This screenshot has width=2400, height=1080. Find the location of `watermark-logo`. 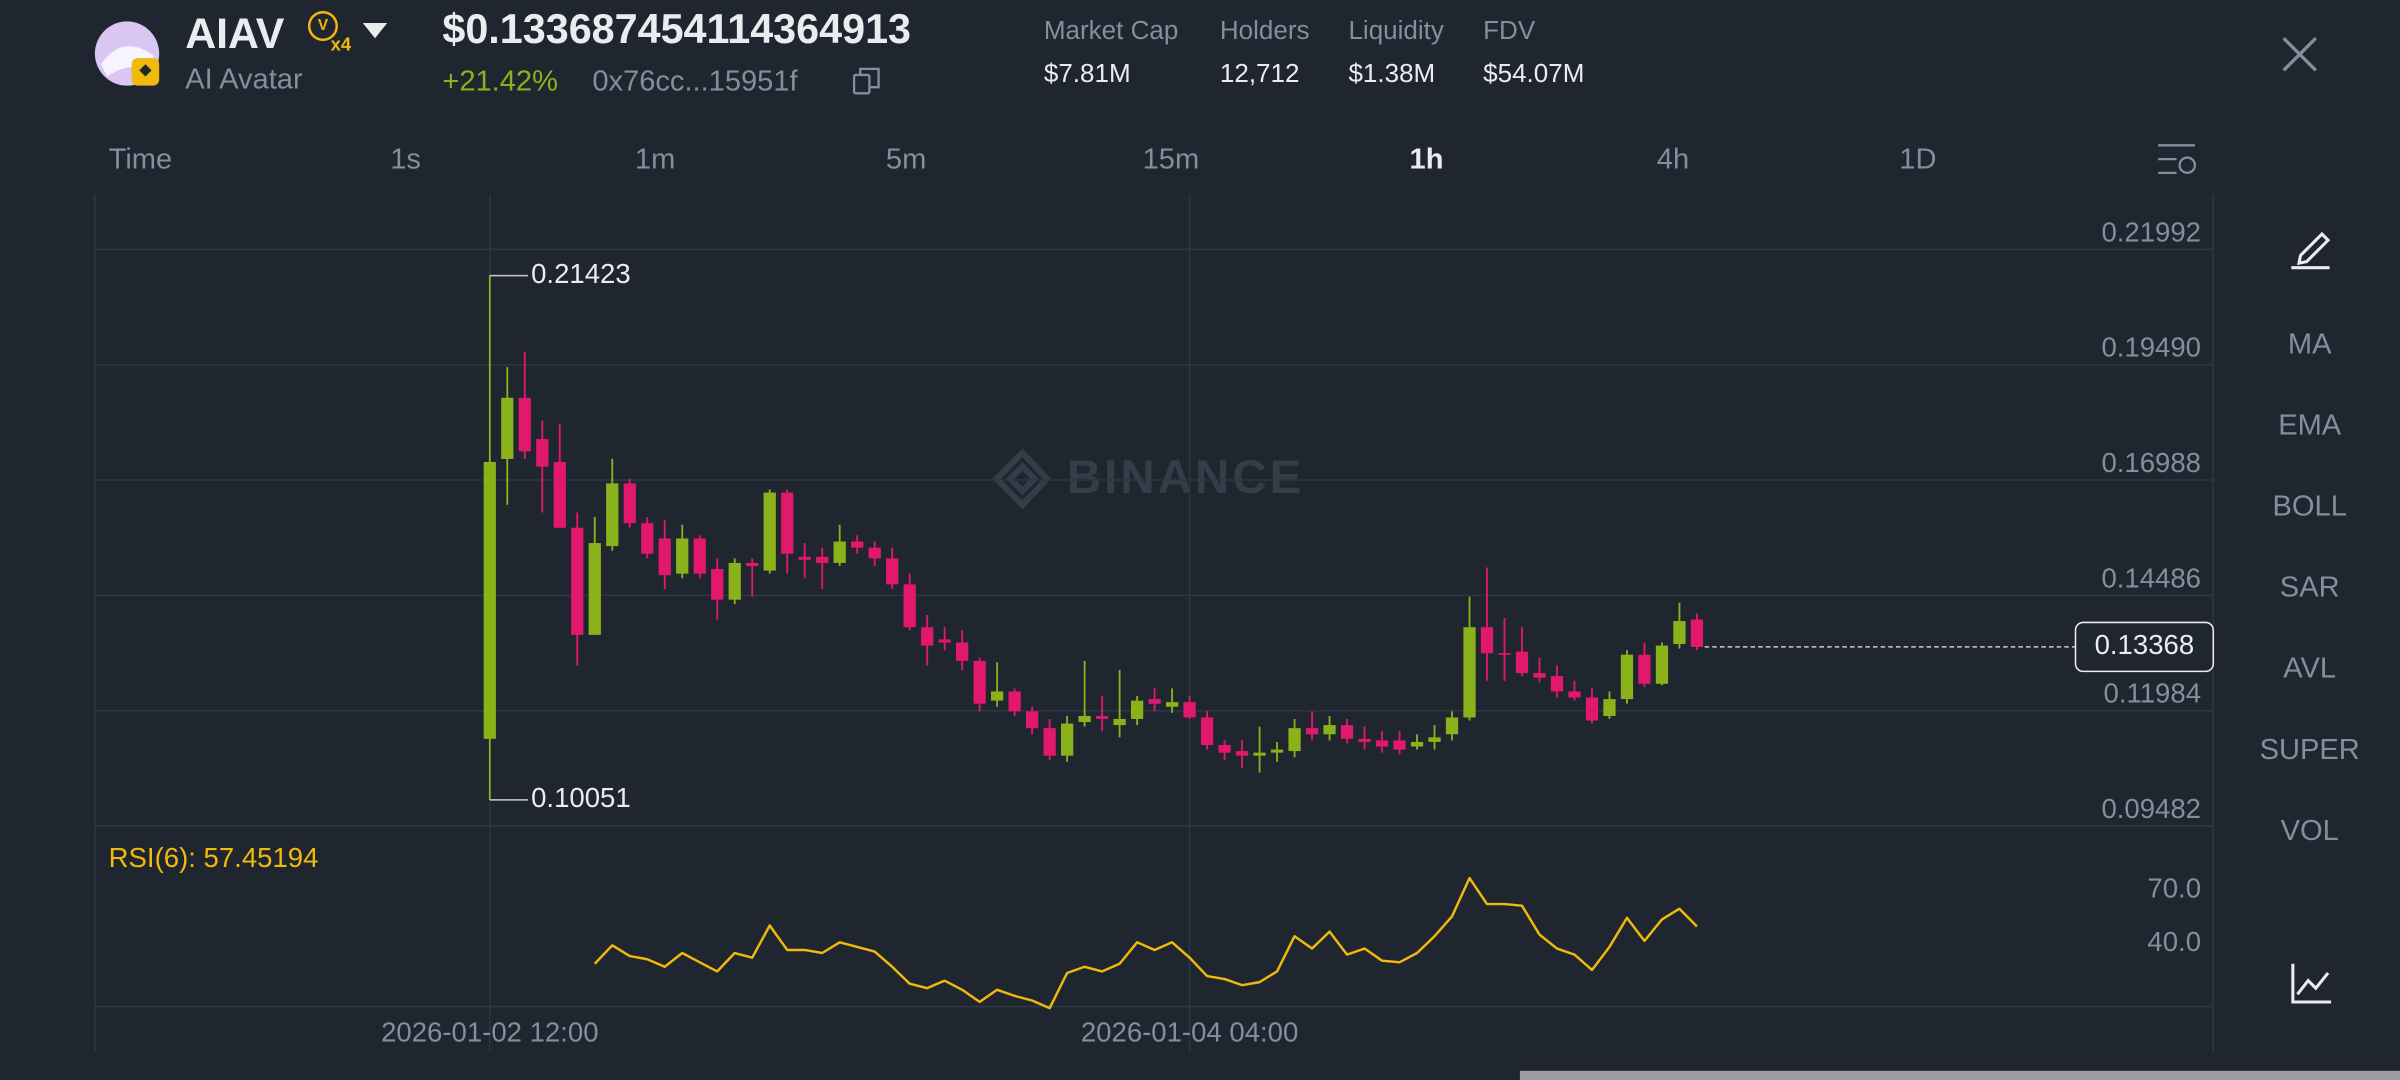

watermark-logo is located at coordinates (1022, 479).